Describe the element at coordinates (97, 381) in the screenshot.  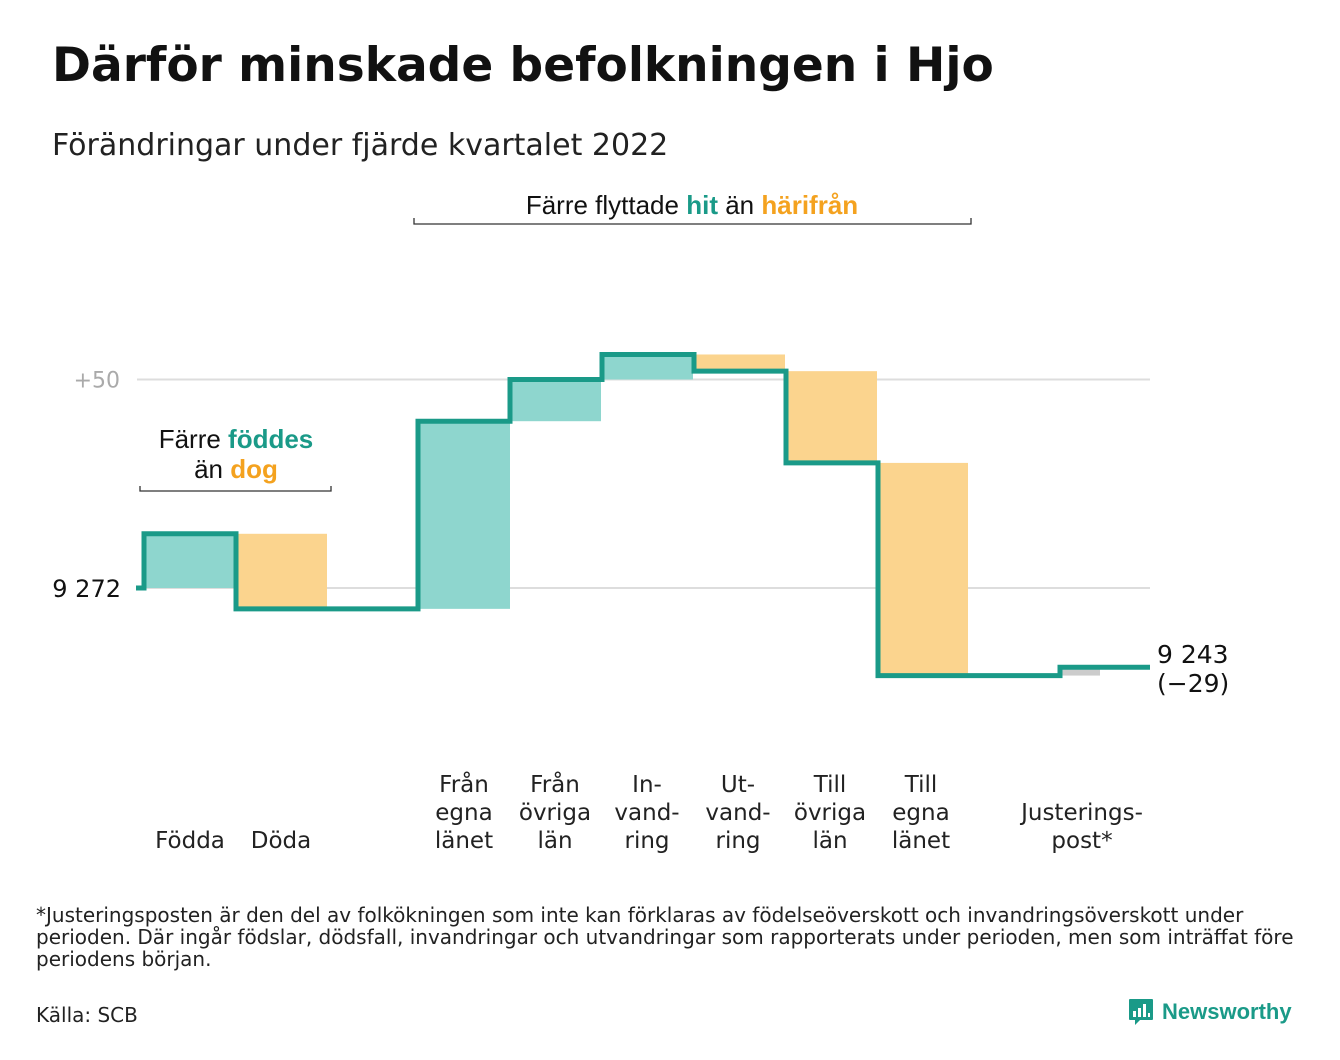
I see `gridline-label: +50` at that location.